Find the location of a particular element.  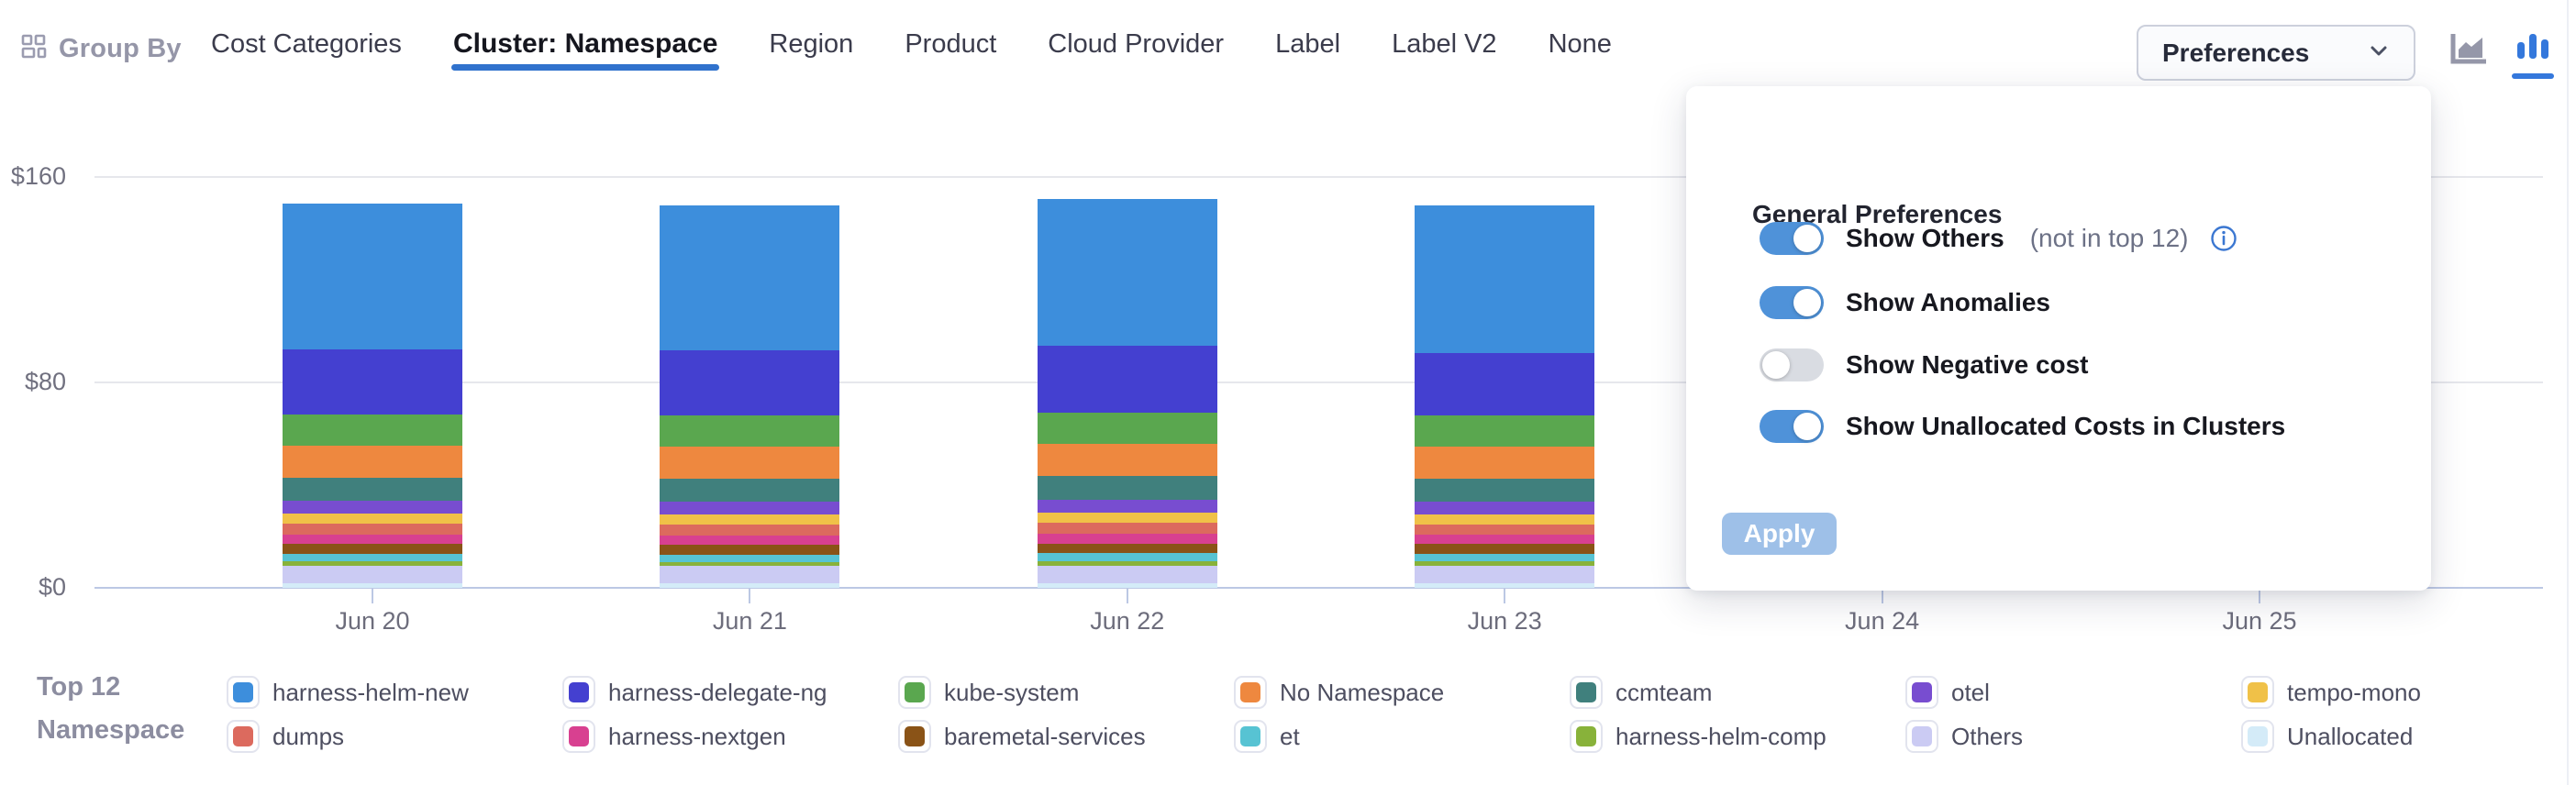

bar-chart-icon is located at coordinates (2533, 55).